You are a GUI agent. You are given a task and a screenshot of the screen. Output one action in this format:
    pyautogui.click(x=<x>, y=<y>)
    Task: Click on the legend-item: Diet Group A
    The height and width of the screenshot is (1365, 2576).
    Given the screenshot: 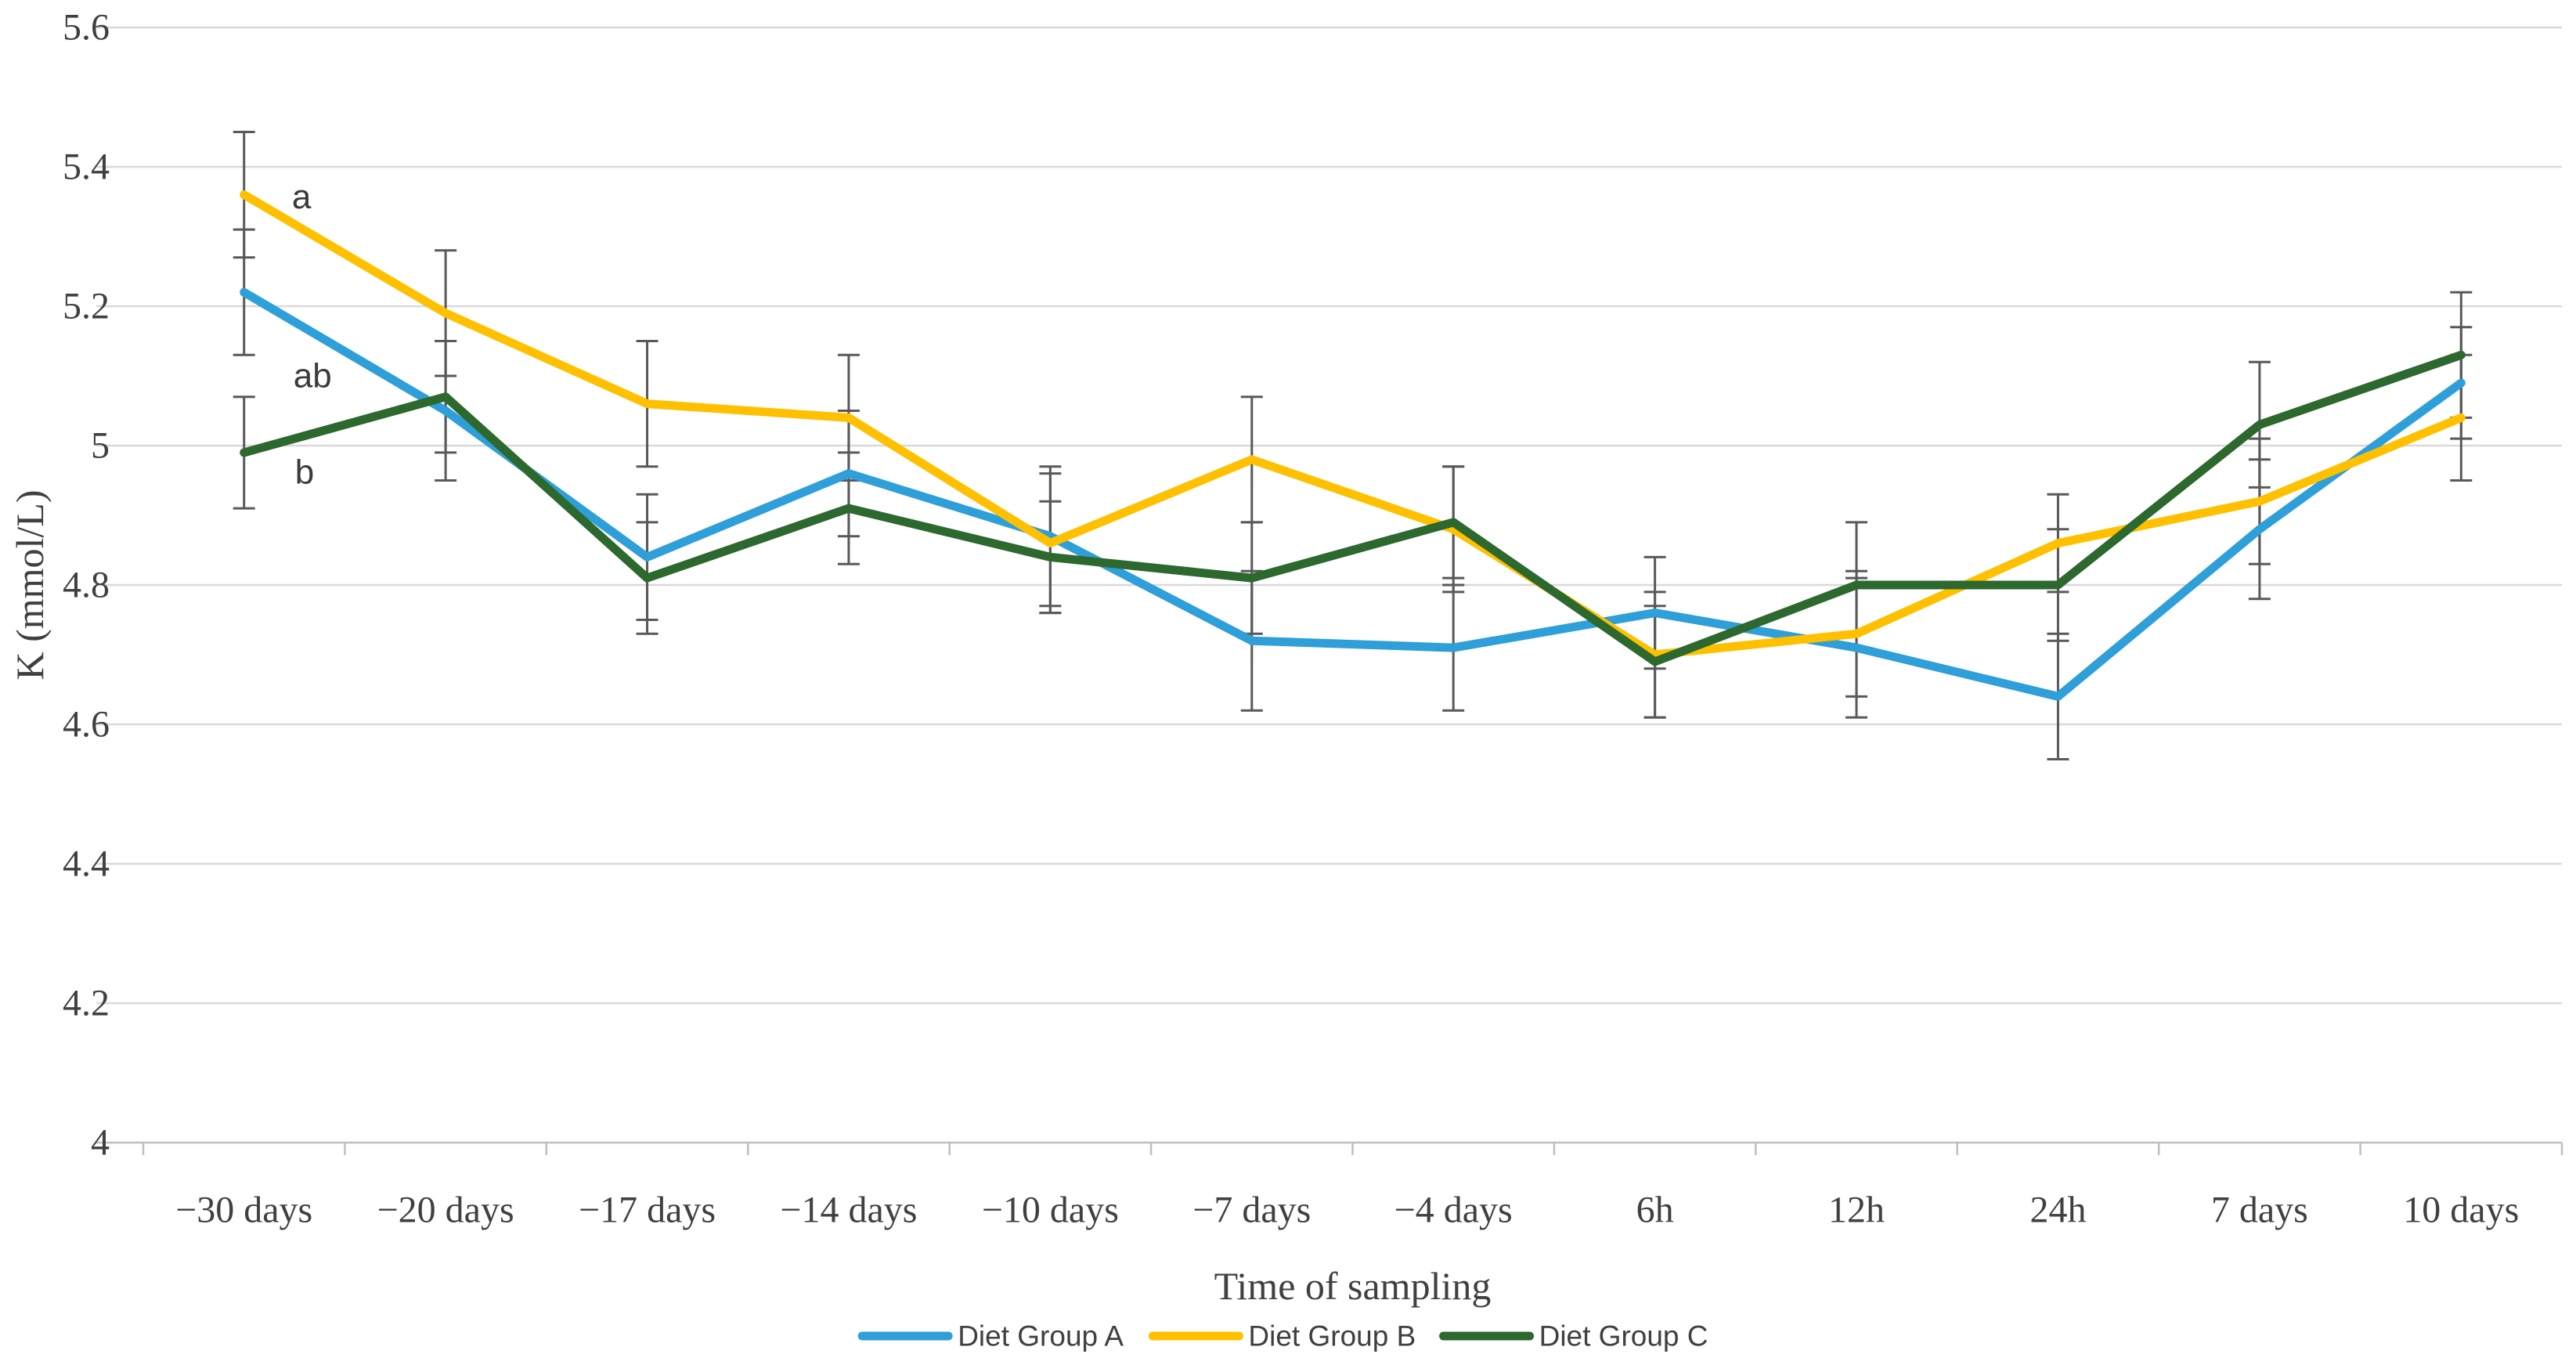 What is the action you would take?
    pyautogui.click(x=990, y=1336)
    